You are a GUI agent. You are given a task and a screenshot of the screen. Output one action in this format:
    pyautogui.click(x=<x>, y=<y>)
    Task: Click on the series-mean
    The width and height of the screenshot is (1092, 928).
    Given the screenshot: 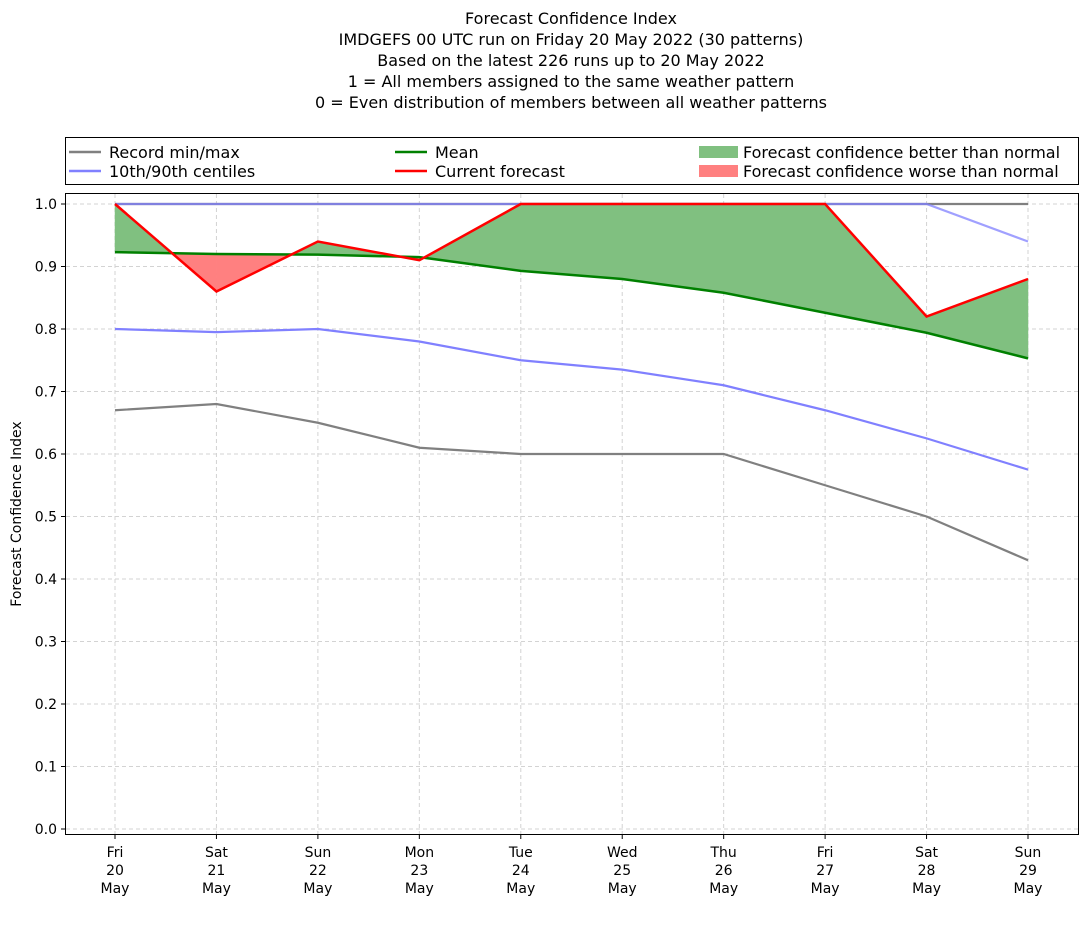 What is the action you would take?
    pyautogui.click(x=571, y=305)
    